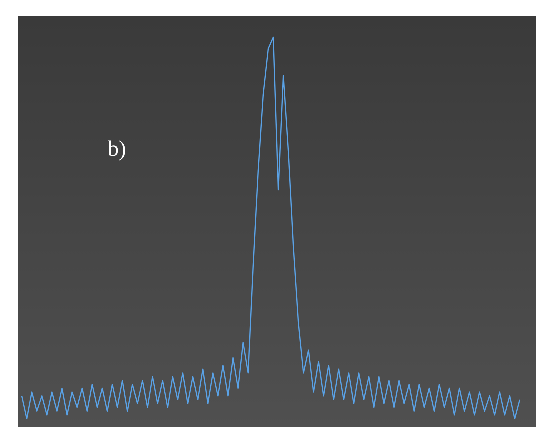 The width and height of the screenshot is (536, 427). Describe the element at coordinates (117, 149) in the screenshot. I see `annotation: b)` at that location.